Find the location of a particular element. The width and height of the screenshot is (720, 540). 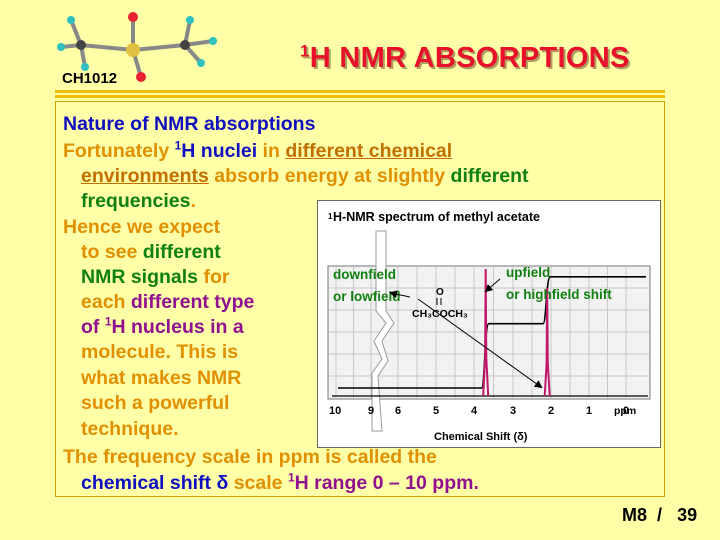

text-h-nuclei: 1H nuclei is located at coordinates (216, 150).